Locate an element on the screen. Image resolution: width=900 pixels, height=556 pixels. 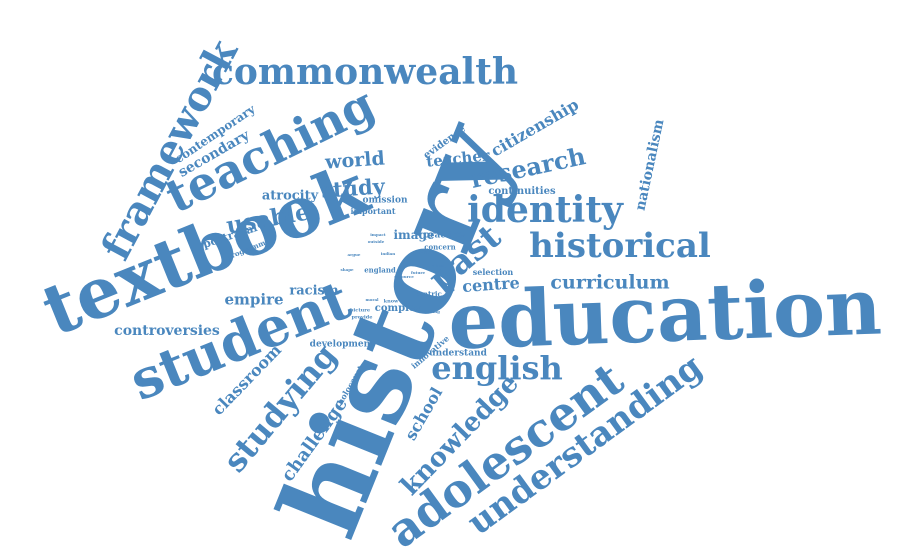
word-centric: centric is located at coordinates (428, 294).